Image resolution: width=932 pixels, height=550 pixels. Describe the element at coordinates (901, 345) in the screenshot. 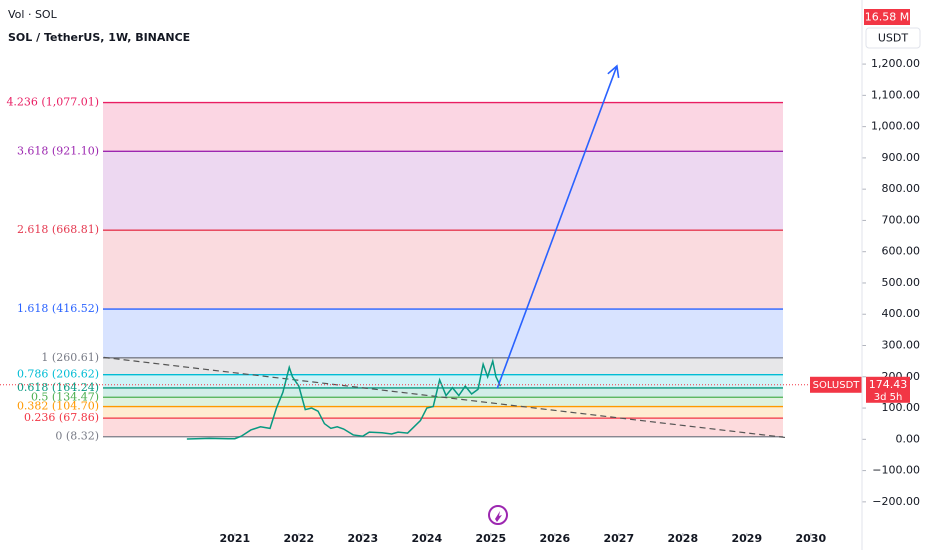

I see `y-tick-label: 300.00` at that location.